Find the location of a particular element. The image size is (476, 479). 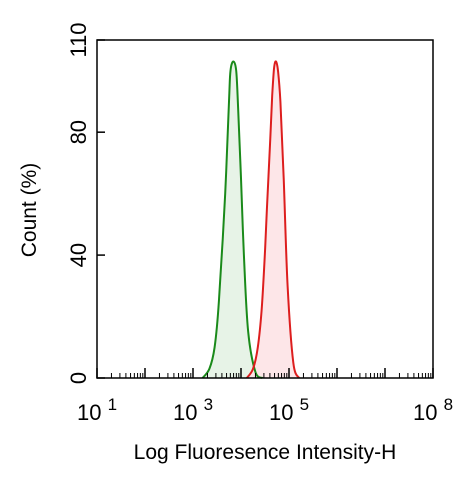

series-layer is located at coordinates (251, 219).